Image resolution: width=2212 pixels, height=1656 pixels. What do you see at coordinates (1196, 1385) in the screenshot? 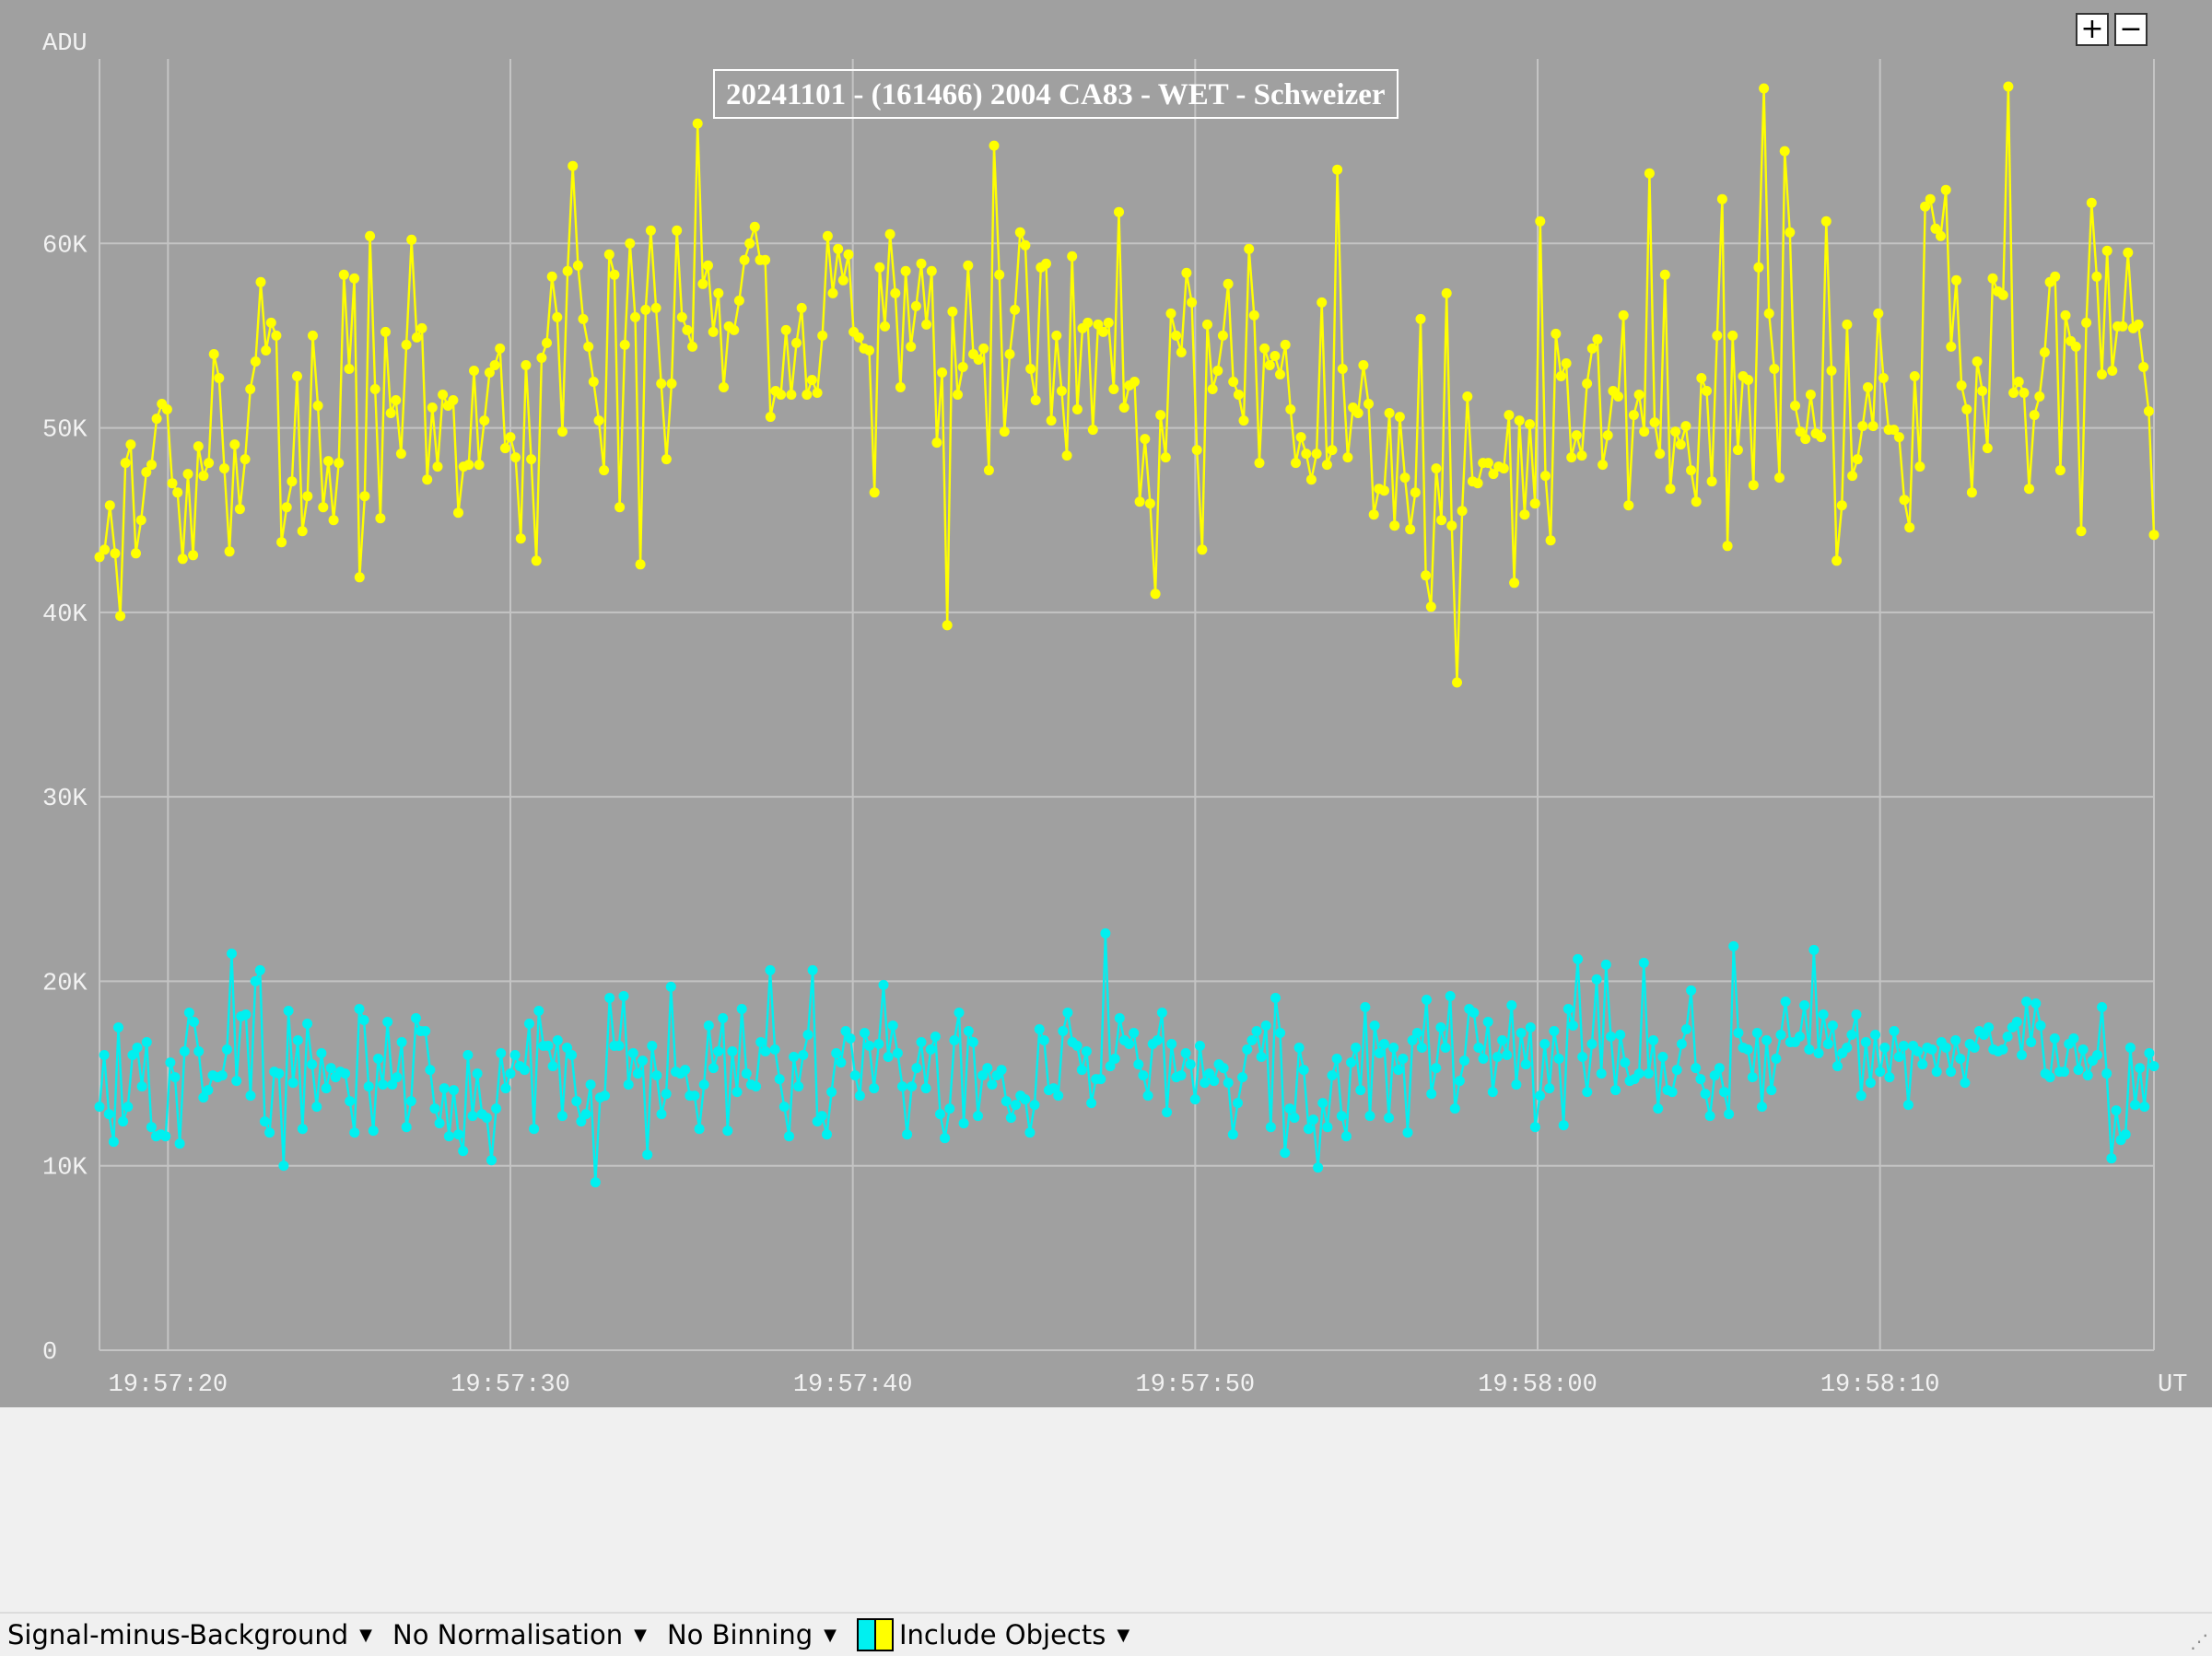
I see `x-tick-label: 19:57:50` at bounding box center [1196, 1385].